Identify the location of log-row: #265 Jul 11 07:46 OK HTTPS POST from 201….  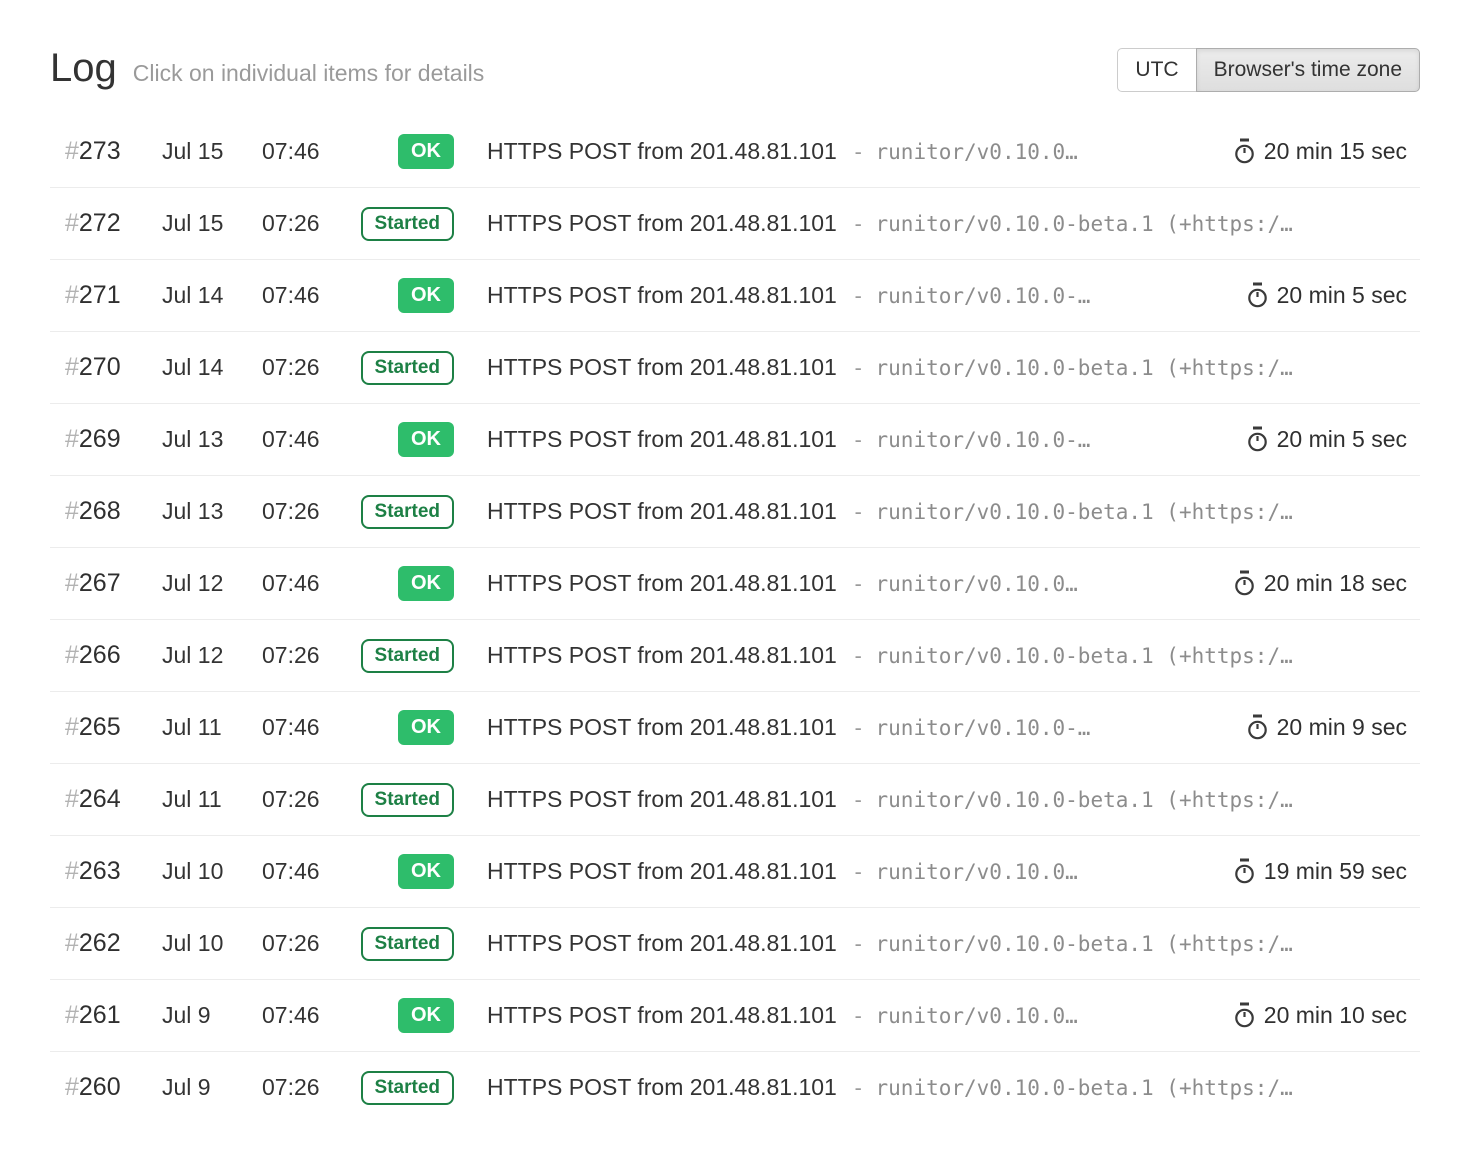
(735, 727).